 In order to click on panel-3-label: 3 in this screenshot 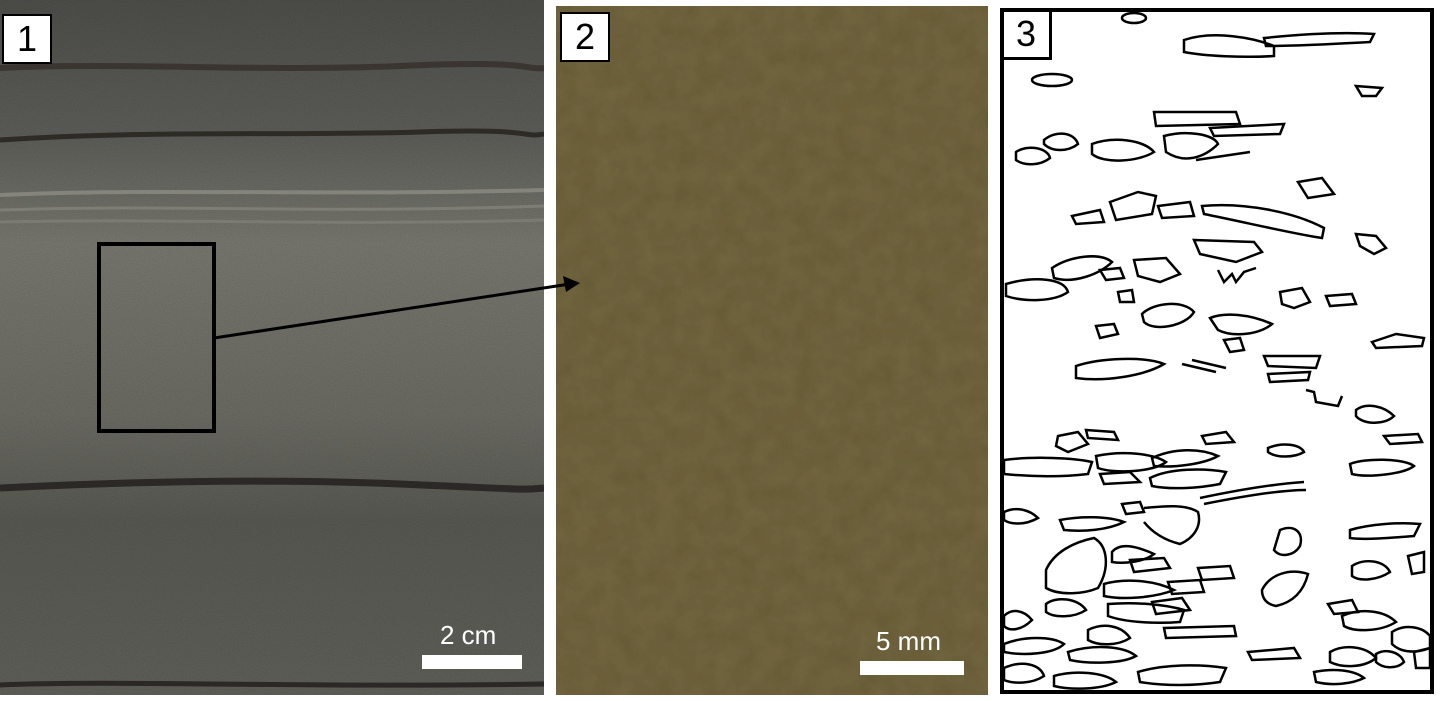, I will do `click(1028, 36)`.